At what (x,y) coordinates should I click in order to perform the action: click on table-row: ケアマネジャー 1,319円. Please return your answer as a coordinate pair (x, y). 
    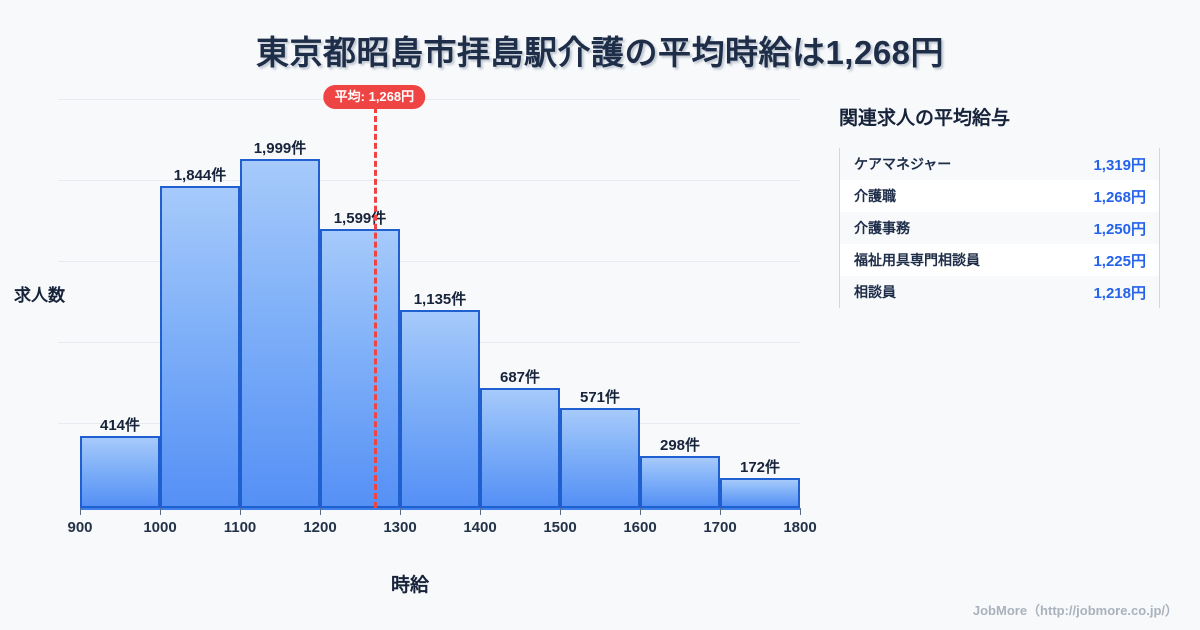
    Looking at the image, I should click on (999, 164).